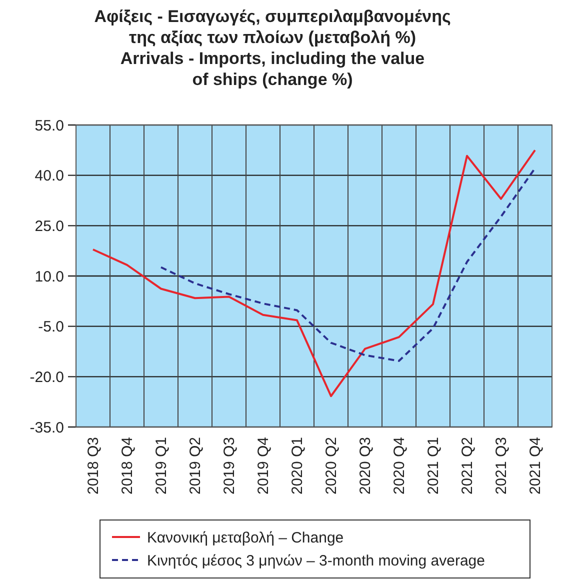 The height and width of the screenshot is (580, 565). Describe the element at coordinates (467, 466) in the screenshot. I see `x-tick-label: 2021 Q2` at that location.